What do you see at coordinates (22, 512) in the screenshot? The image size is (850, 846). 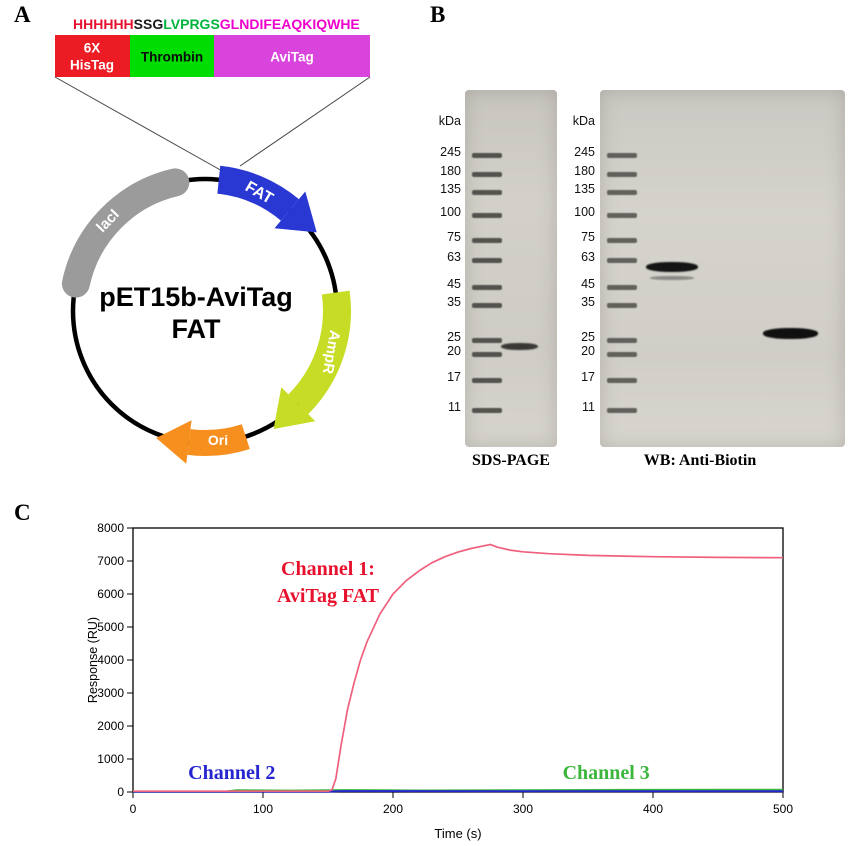 I see `panel-c-letter: C` at bounding box center [22, 512].